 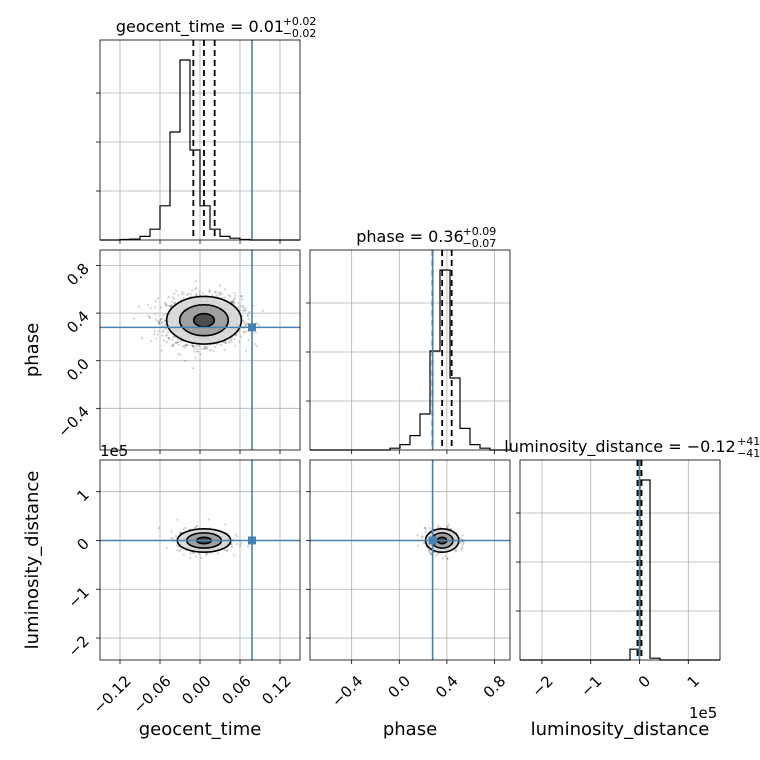 I want to click on samples-layer, so click(x=198, y=325).